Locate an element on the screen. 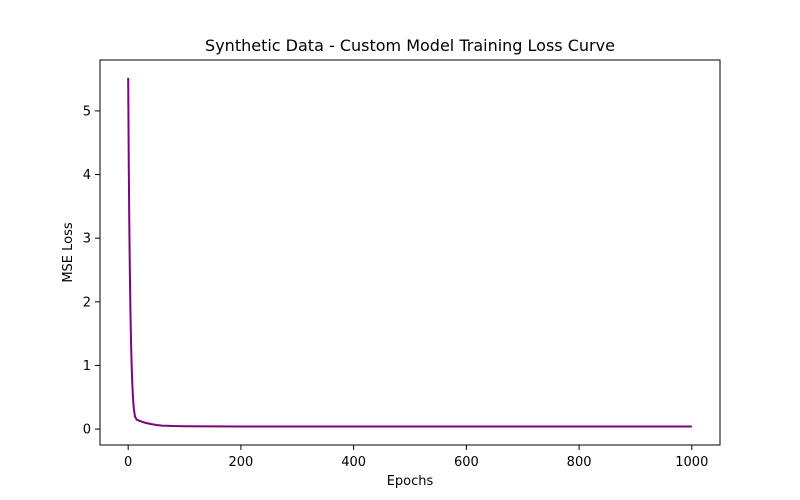 The height and width of the screenshot is (500, 800). y-axis-ticks: 0 1 2 3 4 5 is located at coordinates (91, 271).